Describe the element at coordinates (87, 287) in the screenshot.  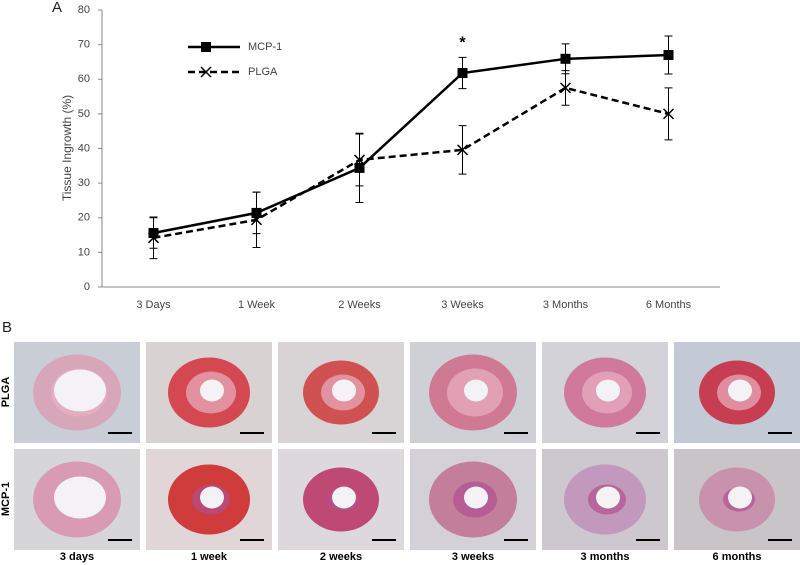
I see `y-tick-label: 0` at that location.